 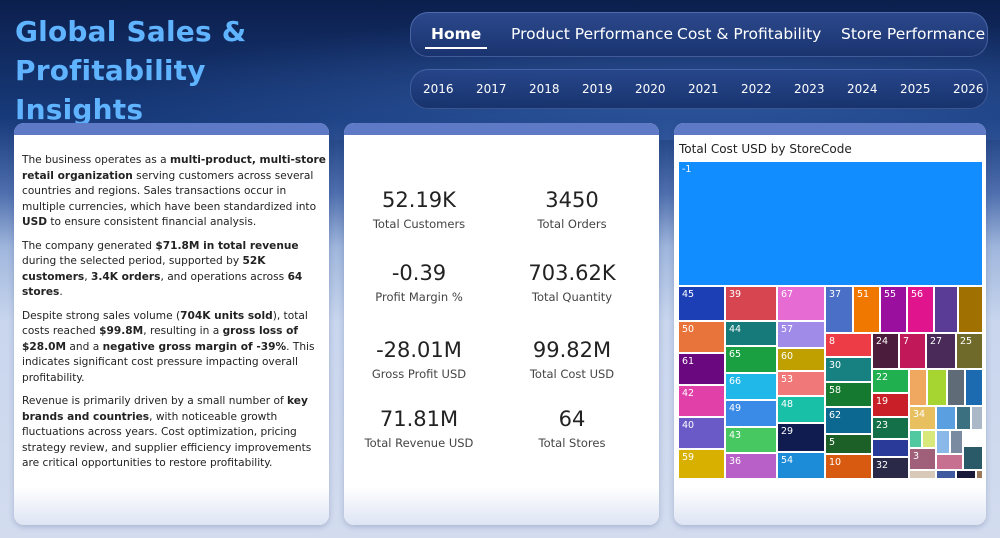 What do you see at coordinates (749, 34) in the screenshot?
I see `tab-cost-profitability: Cost & Profitability` at bounding box center [749, 34].